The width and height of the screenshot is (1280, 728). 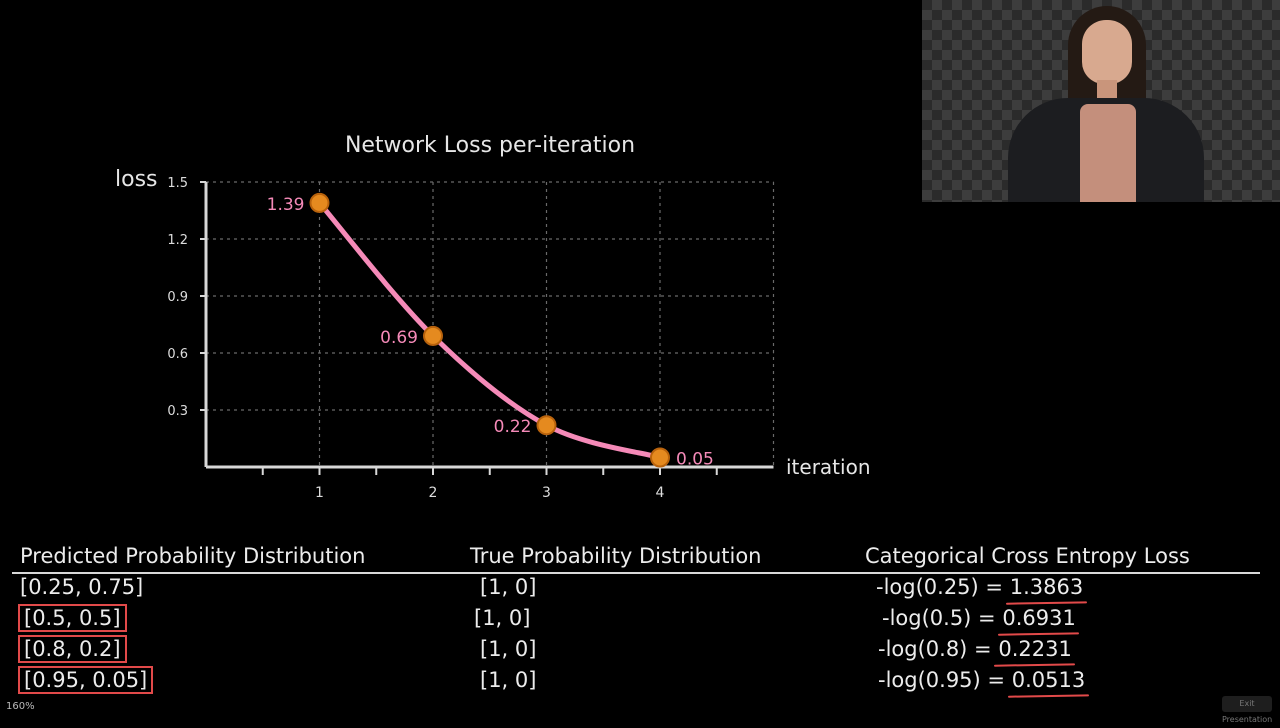 I want to click on x-tick-label: 4, so click(x=660, y=493).